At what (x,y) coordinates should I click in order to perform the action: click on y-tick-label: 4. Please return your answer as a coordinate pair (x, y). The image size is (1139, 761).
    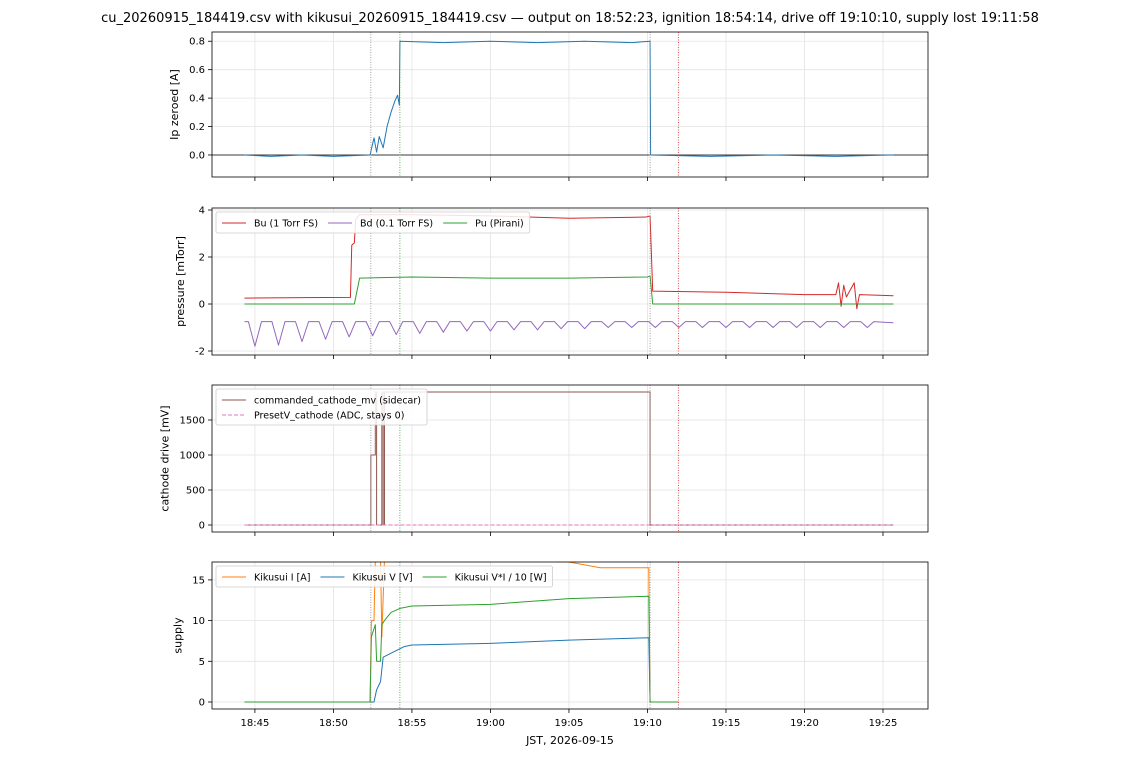
    Looking at the image, I should click on (202, 210).